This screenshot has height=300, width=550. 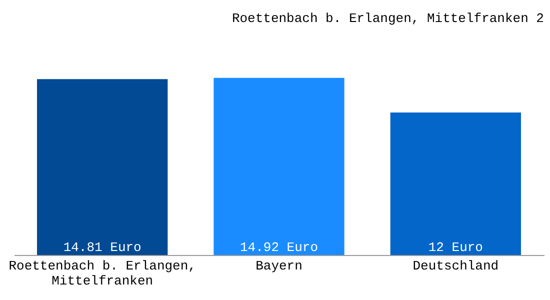 I want to click on x-tick-label: Bayern, so click(x=279, y=266).